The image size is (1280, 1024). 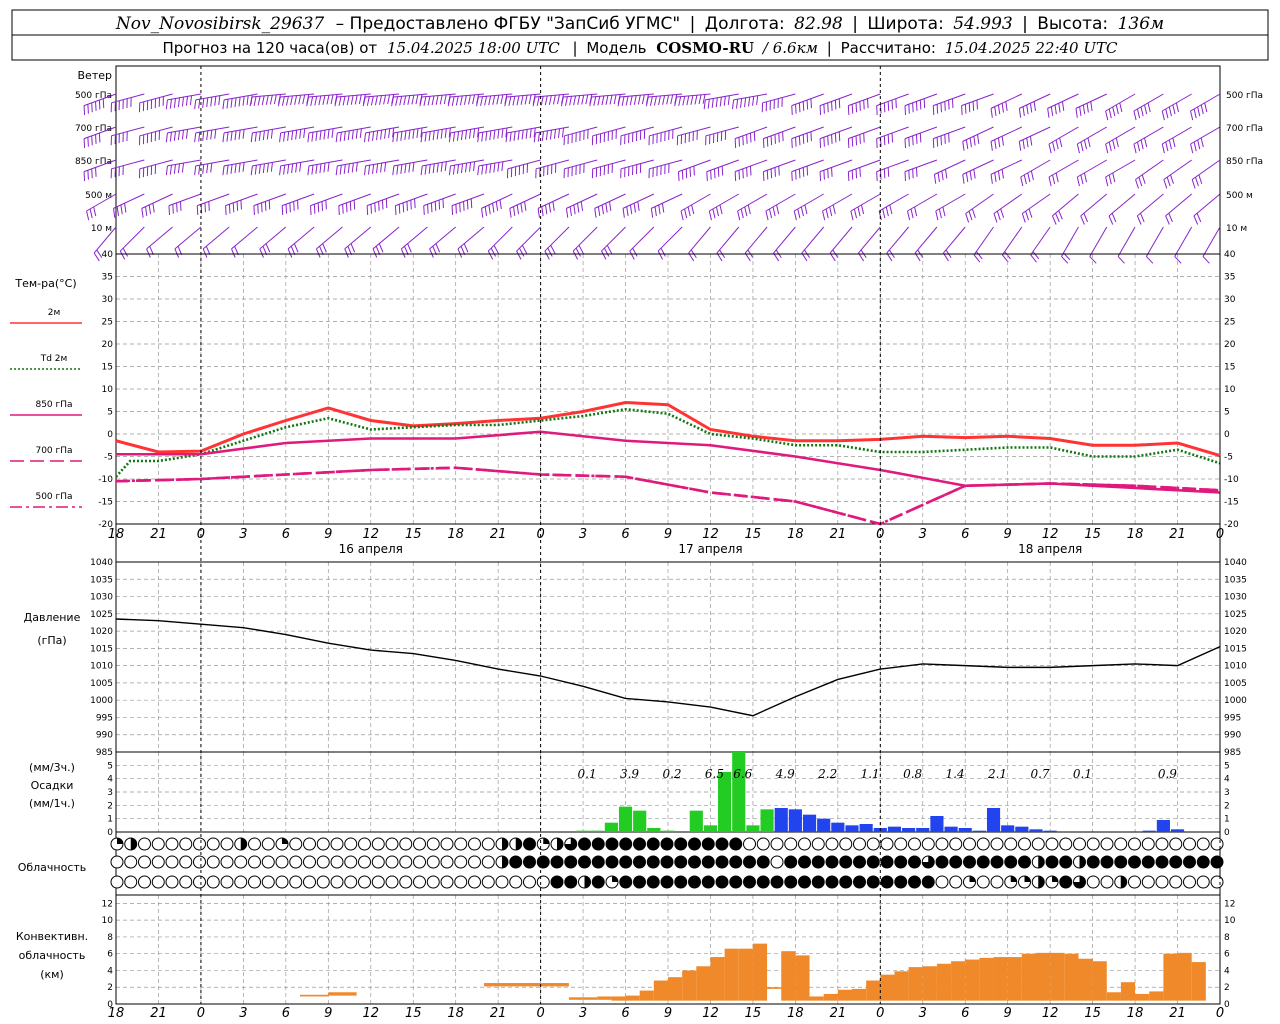 I want to click on precip-bar, so click(x=753, y=828).